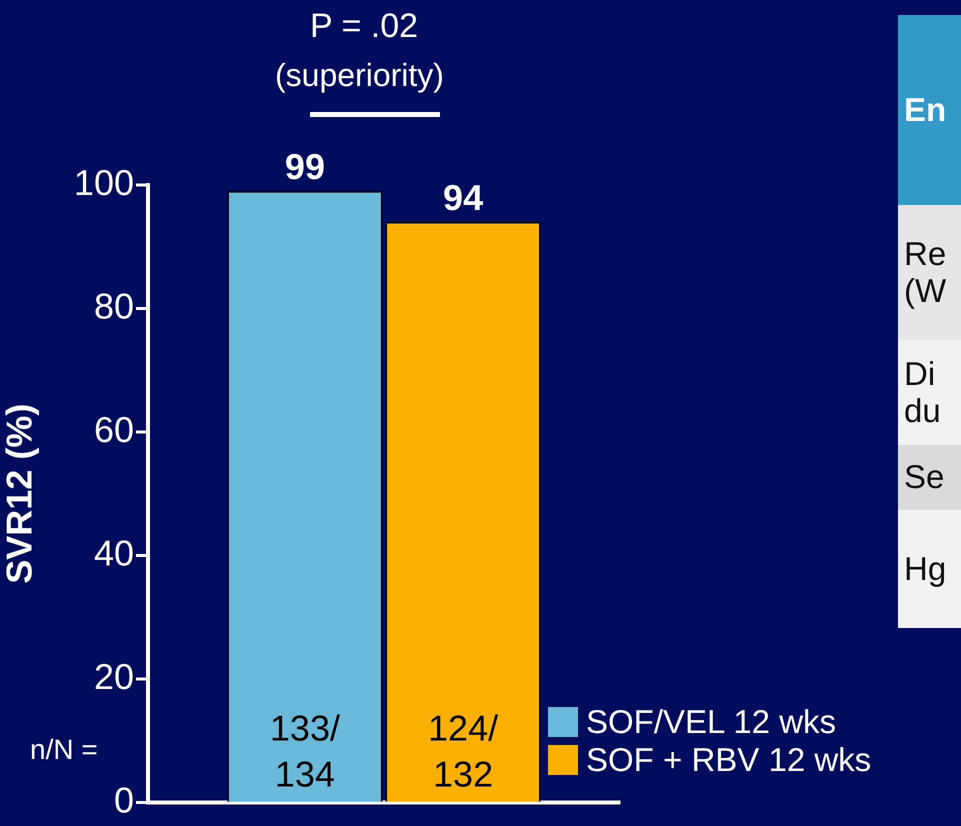  I want to click on text: Re (W, so click(929, 272).